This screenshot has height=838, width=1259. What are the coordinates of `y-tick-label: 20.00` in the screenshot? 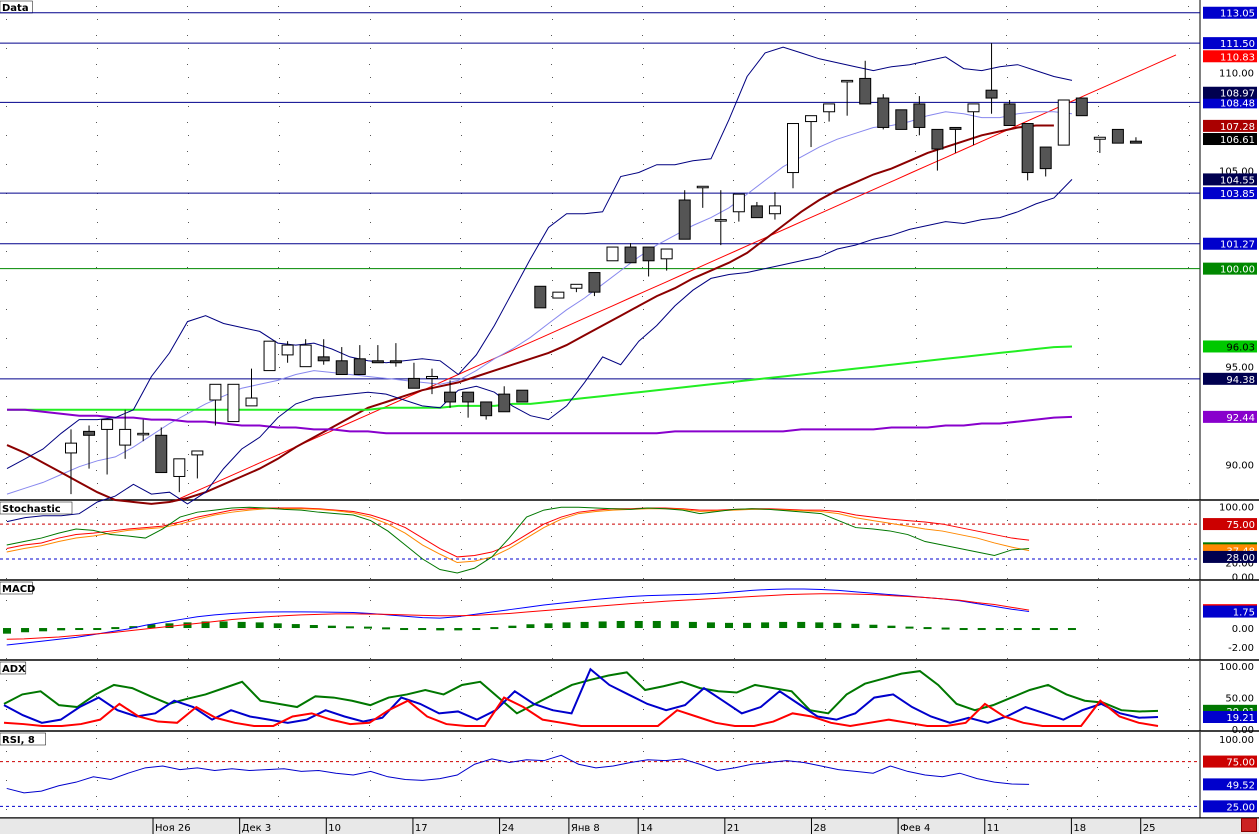 It's located at (1239, 564).